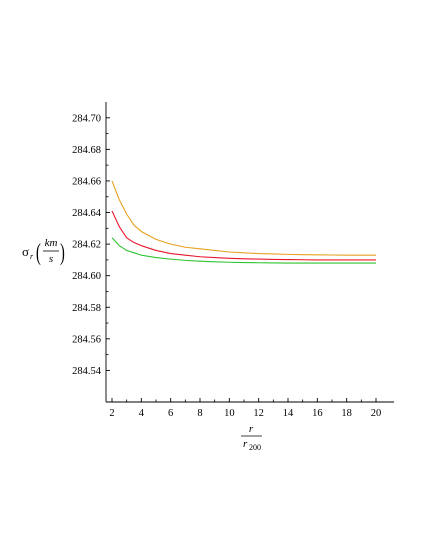  Describe the element at coordinates (346, 413) in the screenshot. I see `x-tick-label: 18` at that location.